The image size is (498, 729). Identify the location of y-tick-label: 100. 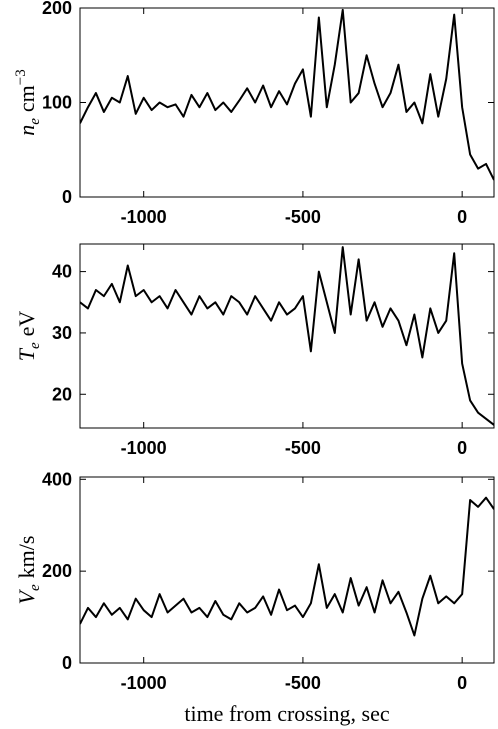
(57, 103).